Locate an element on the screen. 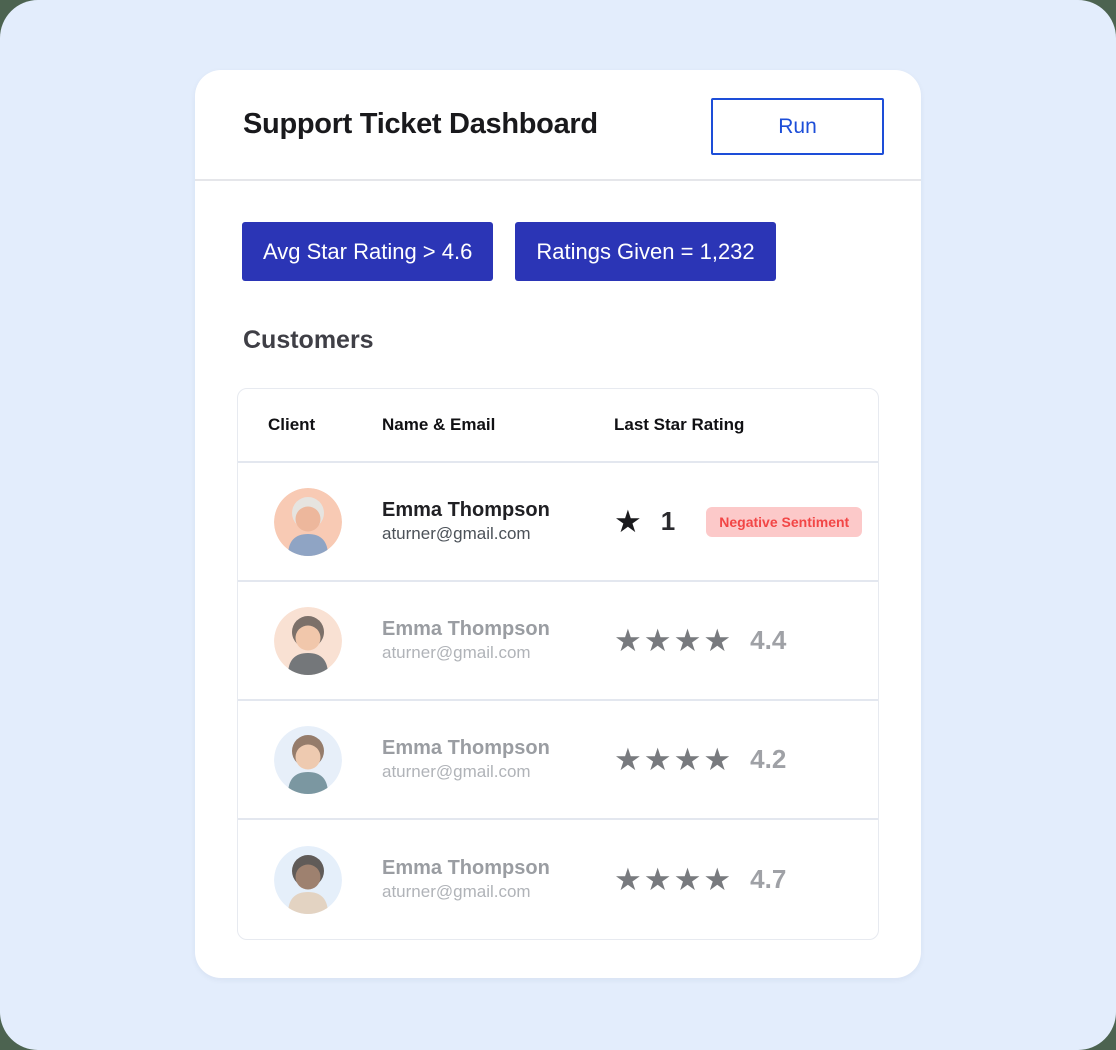 Image resolution: width=1116 pixels, height=1050 pixels. column-header-last-star-rating: Last Star Rating is located at coordinates (679, 424).